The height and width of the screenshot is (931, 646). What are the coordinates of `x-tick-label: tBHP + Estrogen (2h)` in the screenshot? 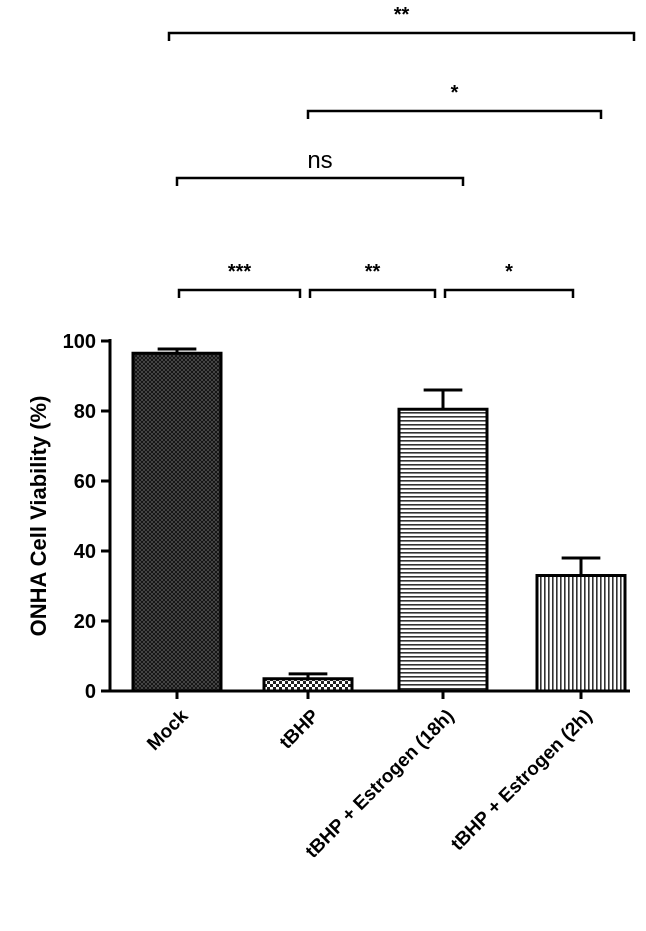 It's located at (521, 780).